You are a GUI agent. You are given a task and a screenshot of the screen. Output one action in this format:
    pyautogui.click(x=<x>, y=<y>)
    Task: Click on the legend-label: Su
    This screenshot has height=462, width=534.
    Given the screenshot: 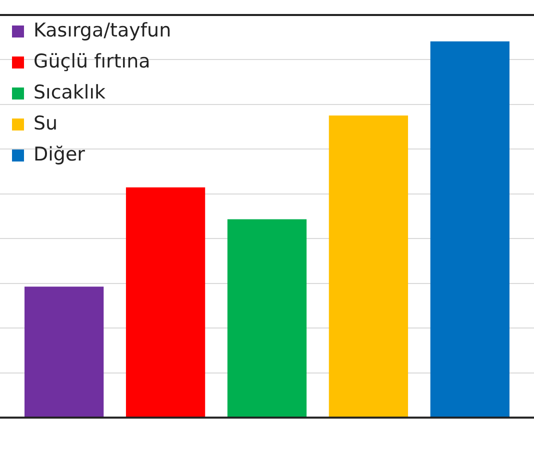 What is the action you would take?
    pyautogui.click(x=46, y=123)
    